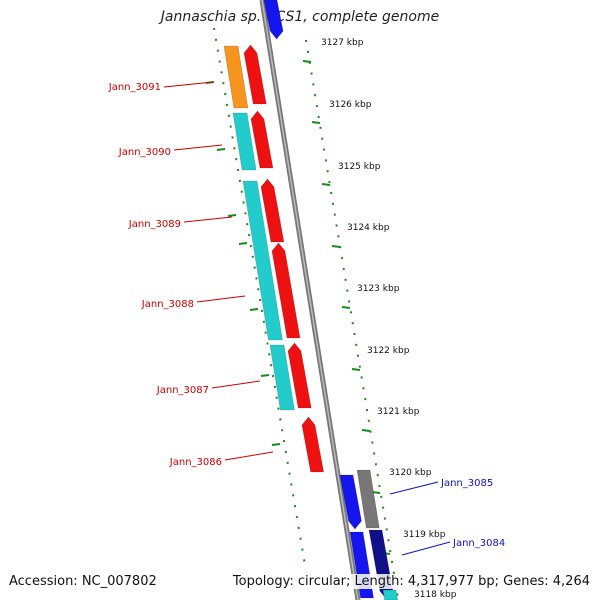 This screenshot has width=600, height=600. I want to click on kbp-label: 3119 kbp, so click(424, 535).